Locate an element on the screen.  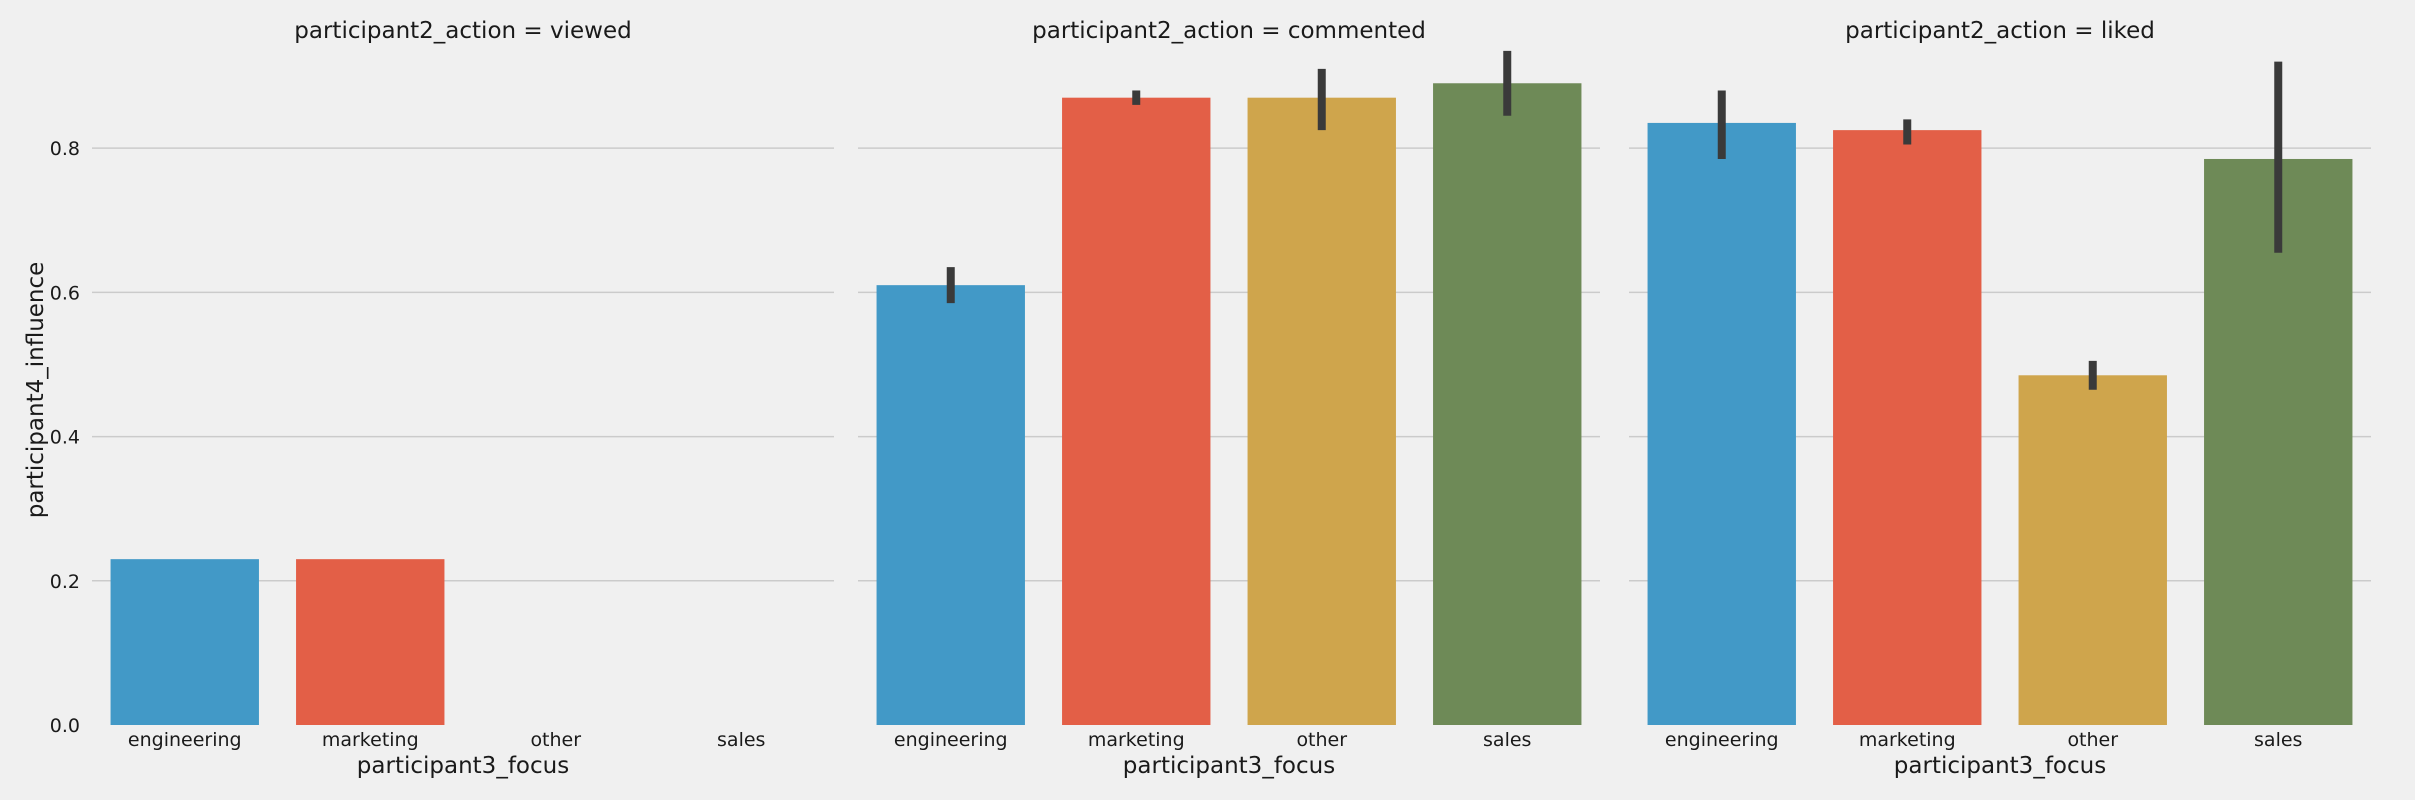
y-tick-label: 0.6 is located at coordinates (65, 293).